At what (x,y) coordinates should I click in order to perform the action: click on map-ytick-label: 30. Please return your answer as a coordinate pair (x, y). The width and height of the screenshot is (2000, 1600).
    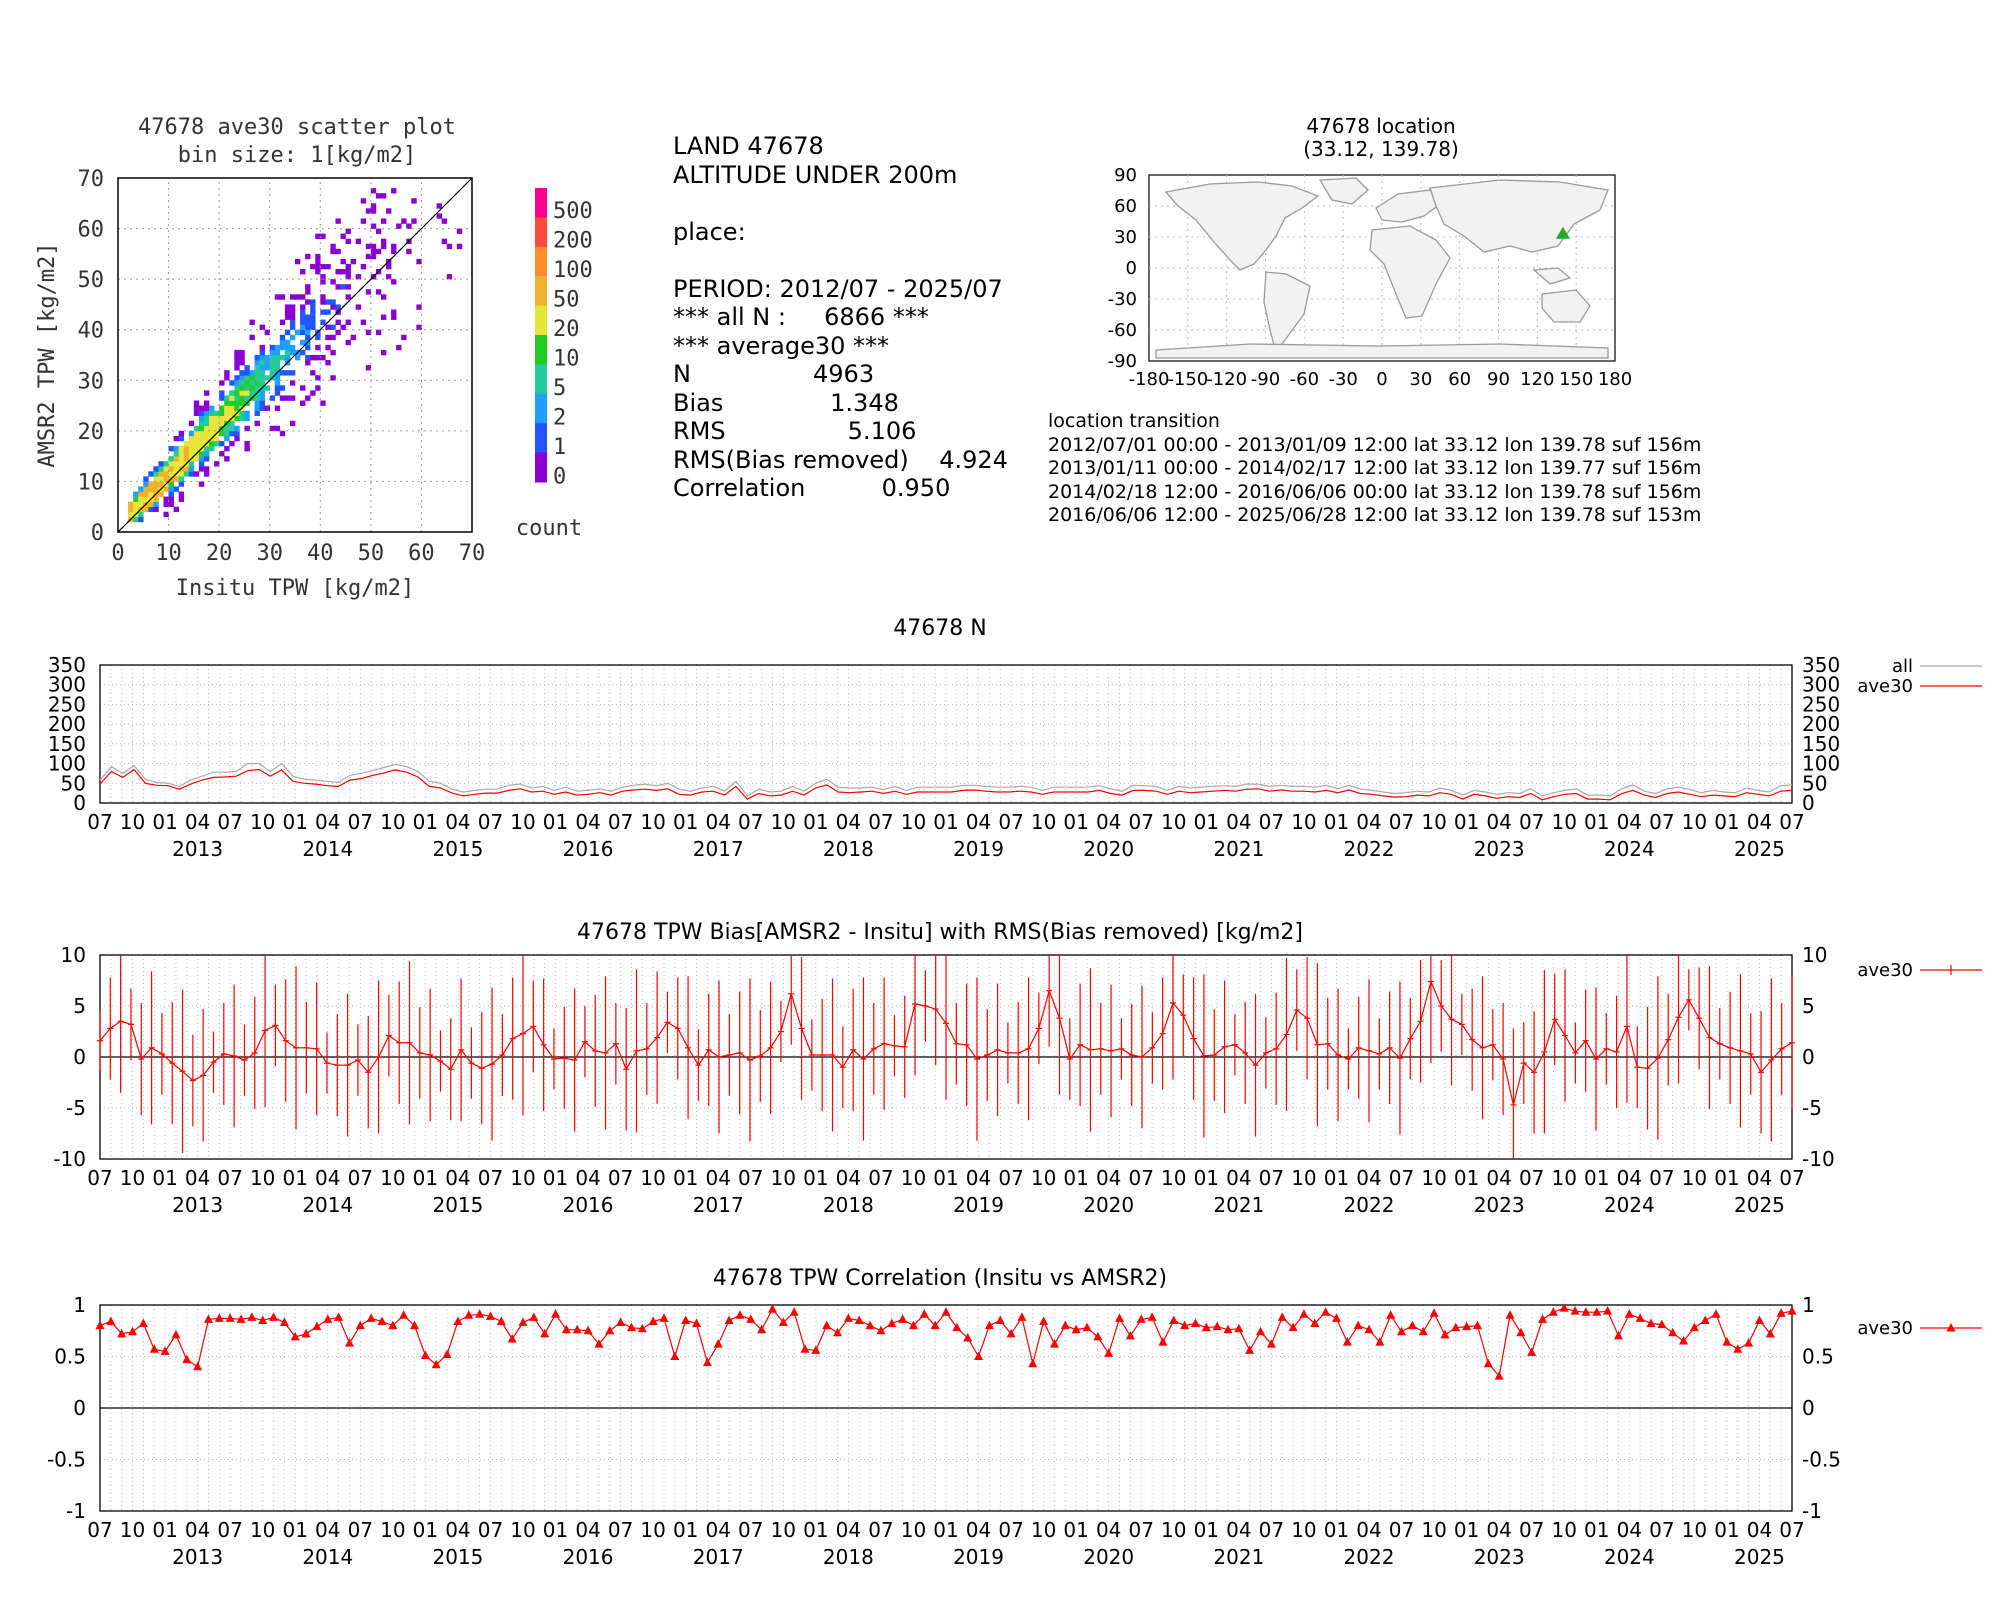
    Looking at the image, I should click on (1125, 237).